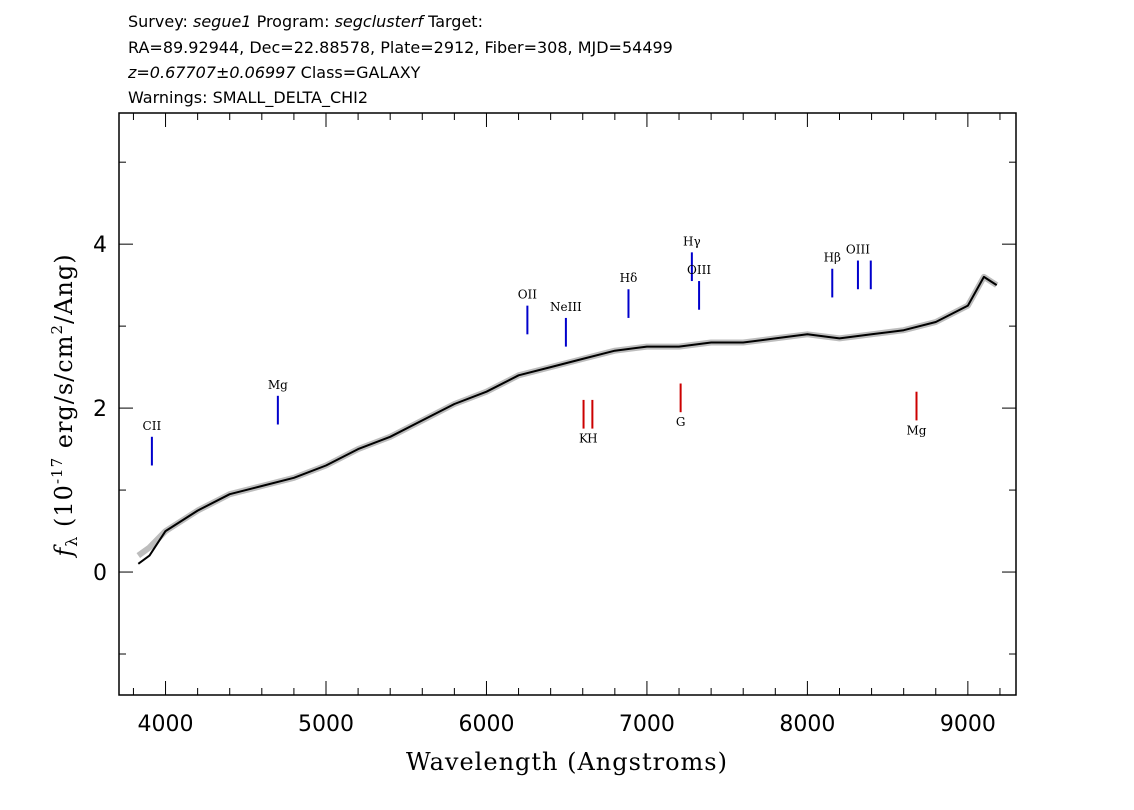 The image size is (1134, 810). I want to click on class-value: Class=GALAXY, so click(360, 72).